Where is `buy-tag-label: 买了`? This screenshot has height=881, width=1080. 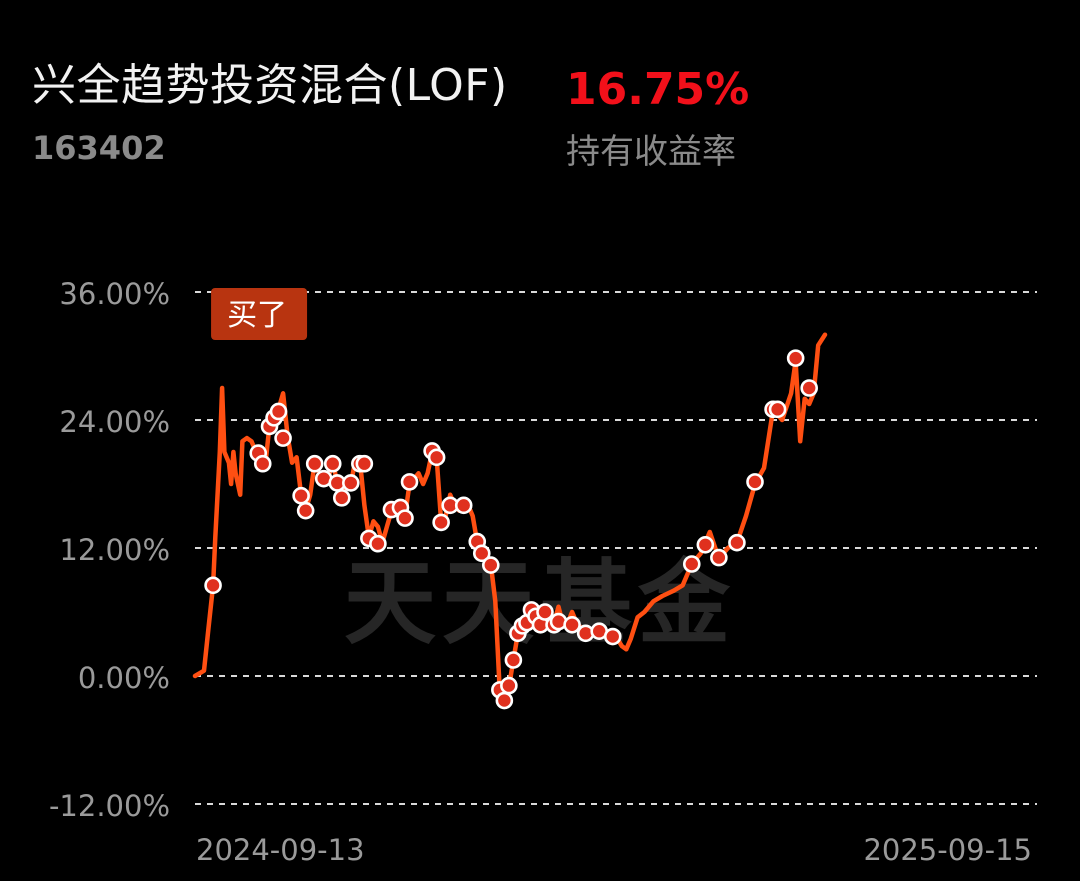 buy-tag-label: 买了 is located at coordinates (257, 315).